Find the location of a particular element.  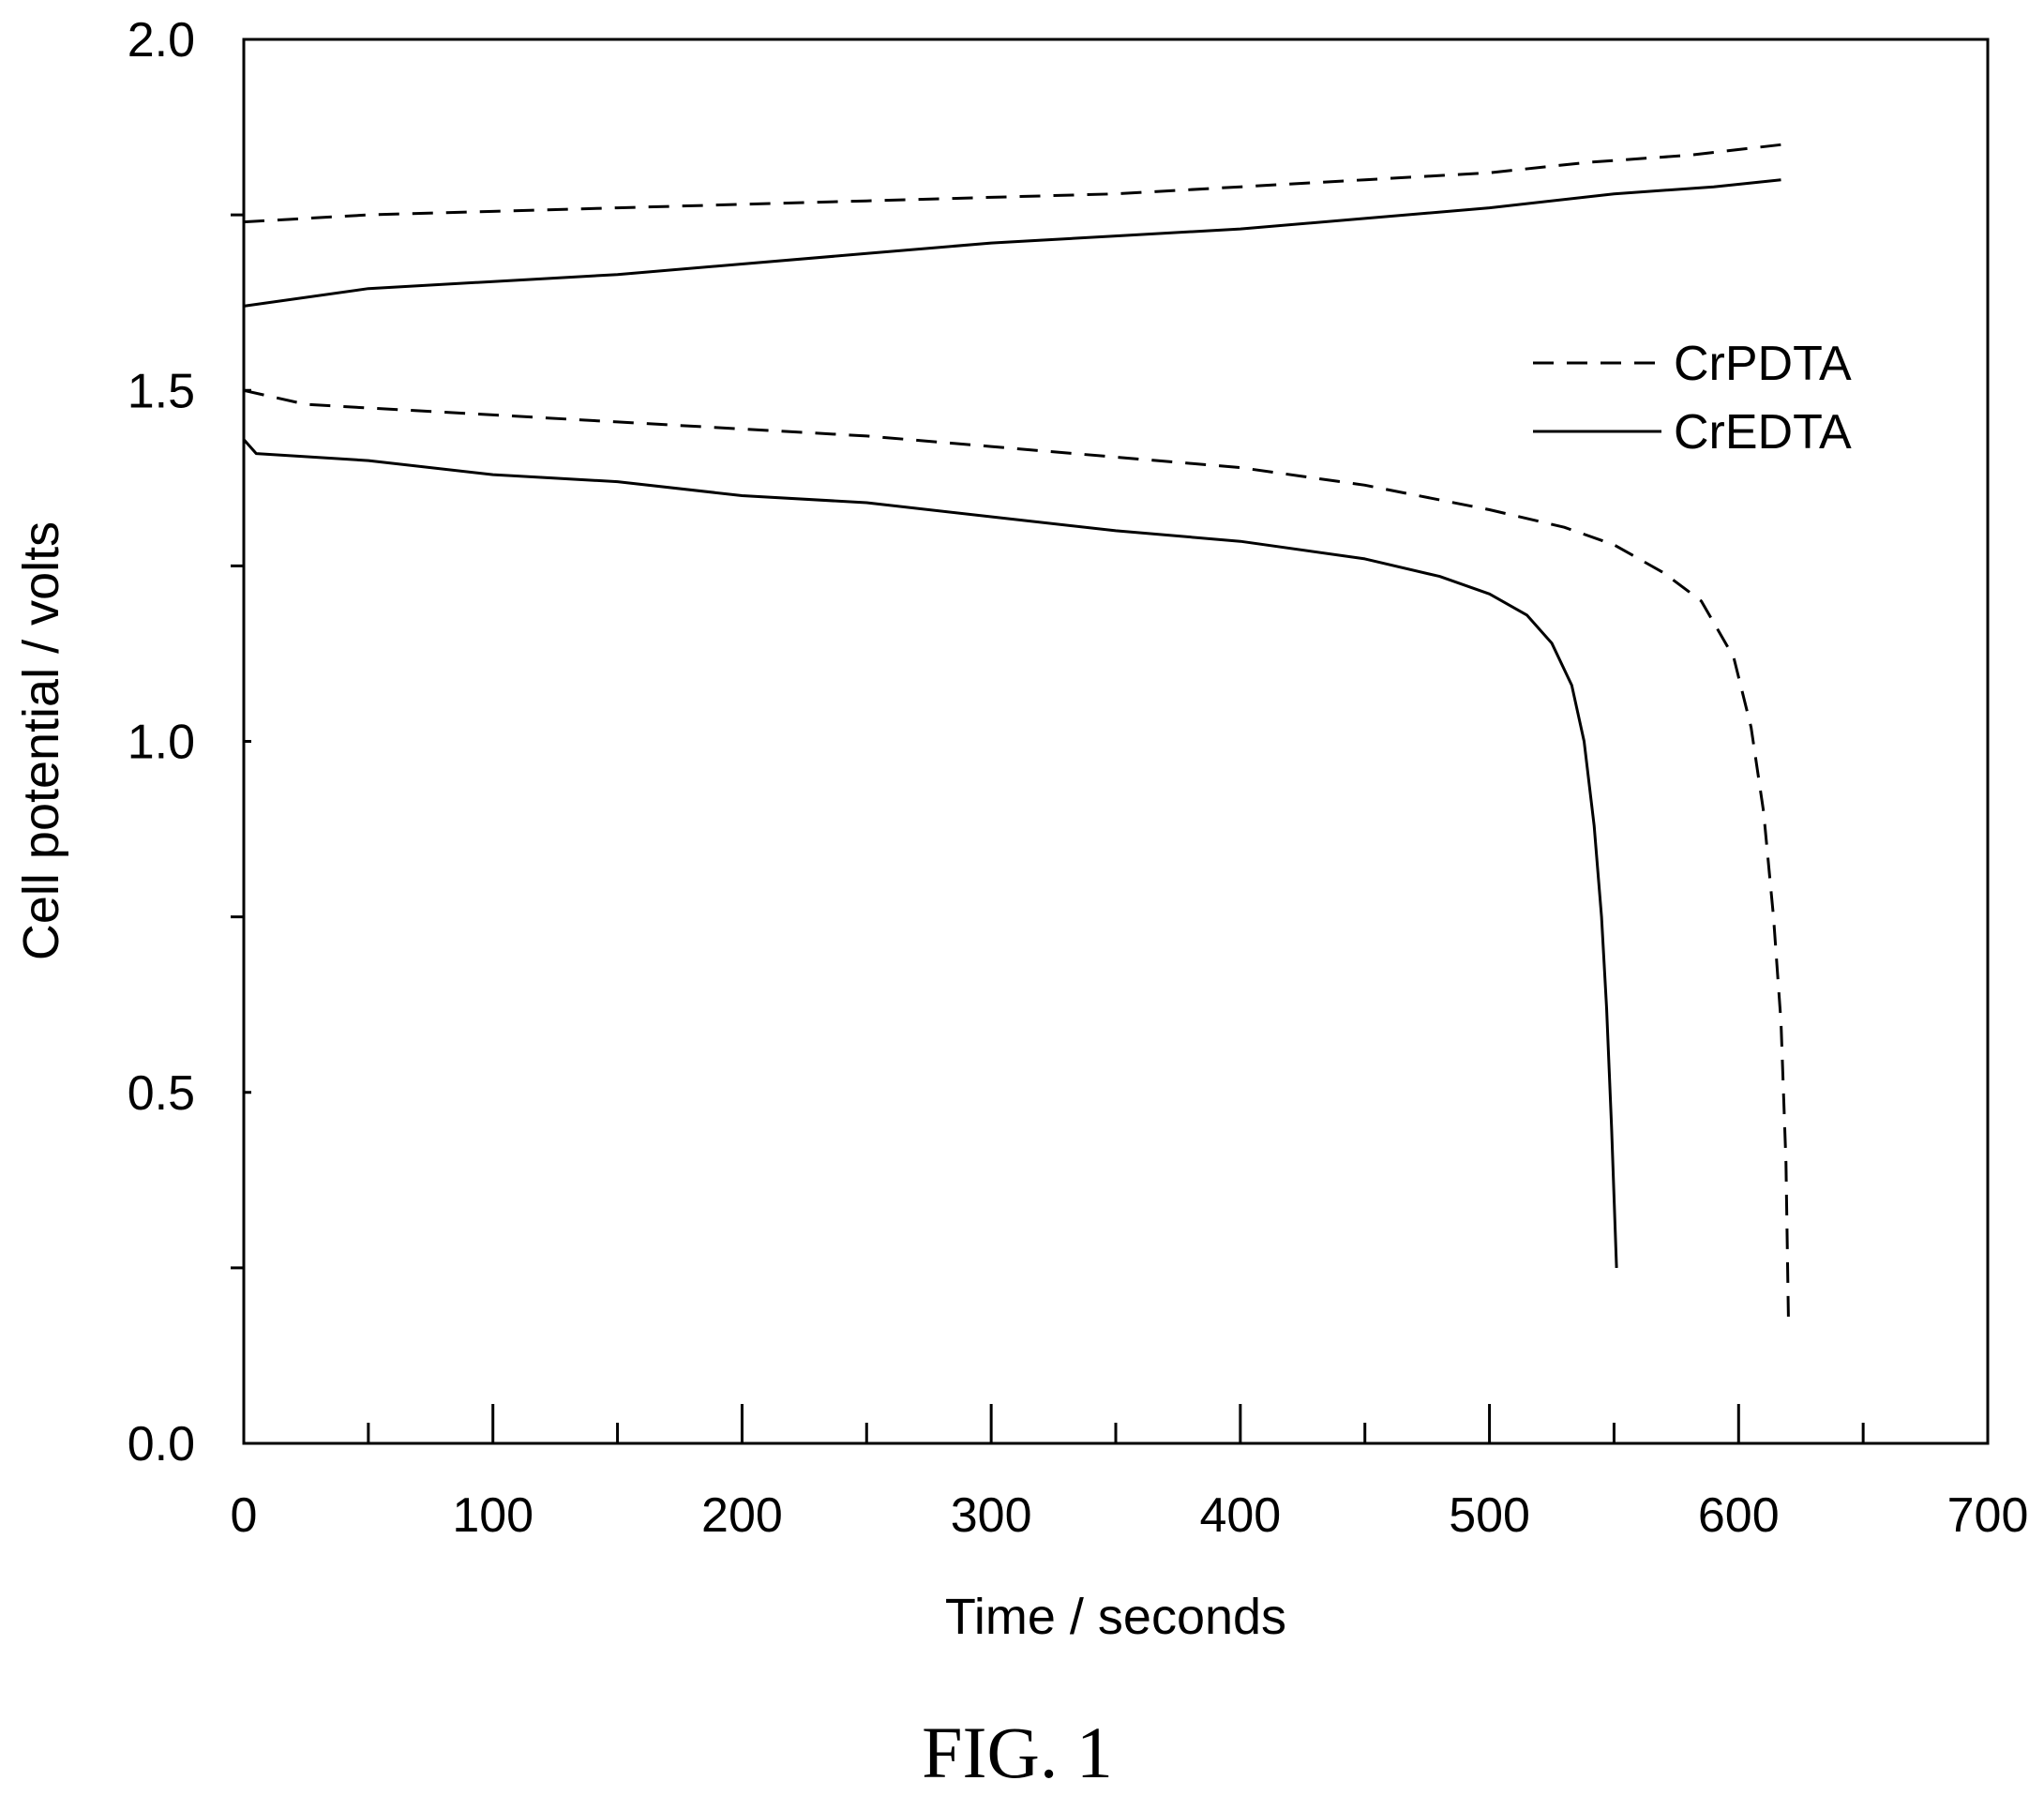

x-tick-label: 400 is located at coordinates (1240, 1515).